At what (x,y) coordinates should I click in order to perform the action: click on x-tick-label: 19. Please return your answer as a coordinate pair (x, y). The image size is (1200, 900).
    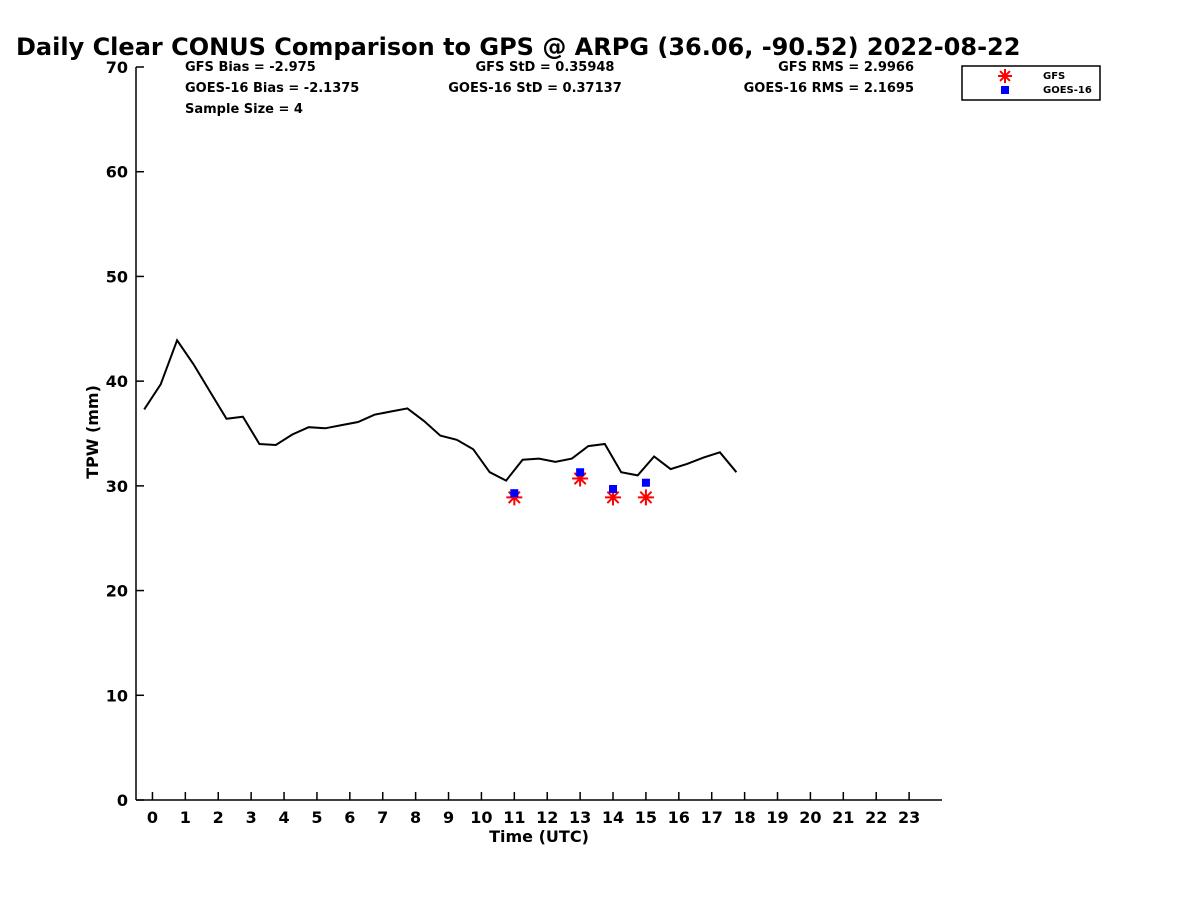
    Looking at the image, I should click on (777, 817).